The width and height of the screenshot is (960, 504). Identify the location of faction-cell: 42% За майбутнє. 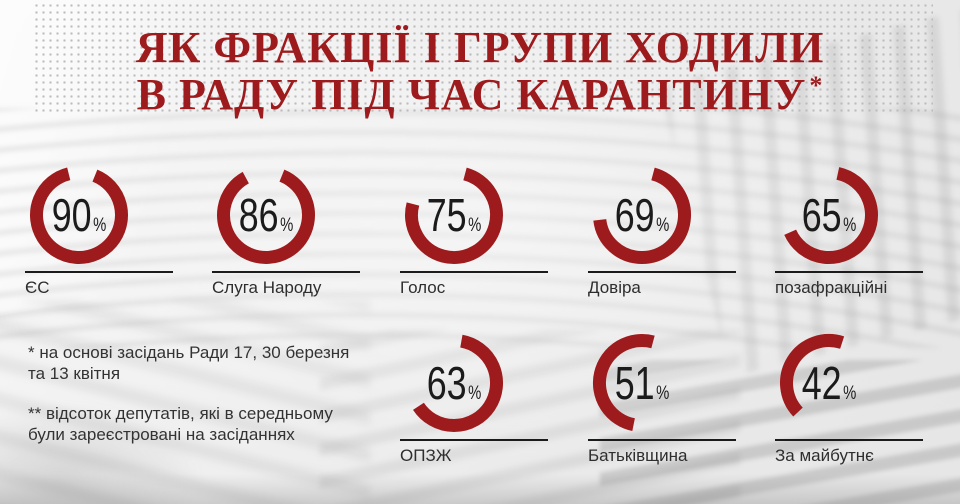
(850, 398).